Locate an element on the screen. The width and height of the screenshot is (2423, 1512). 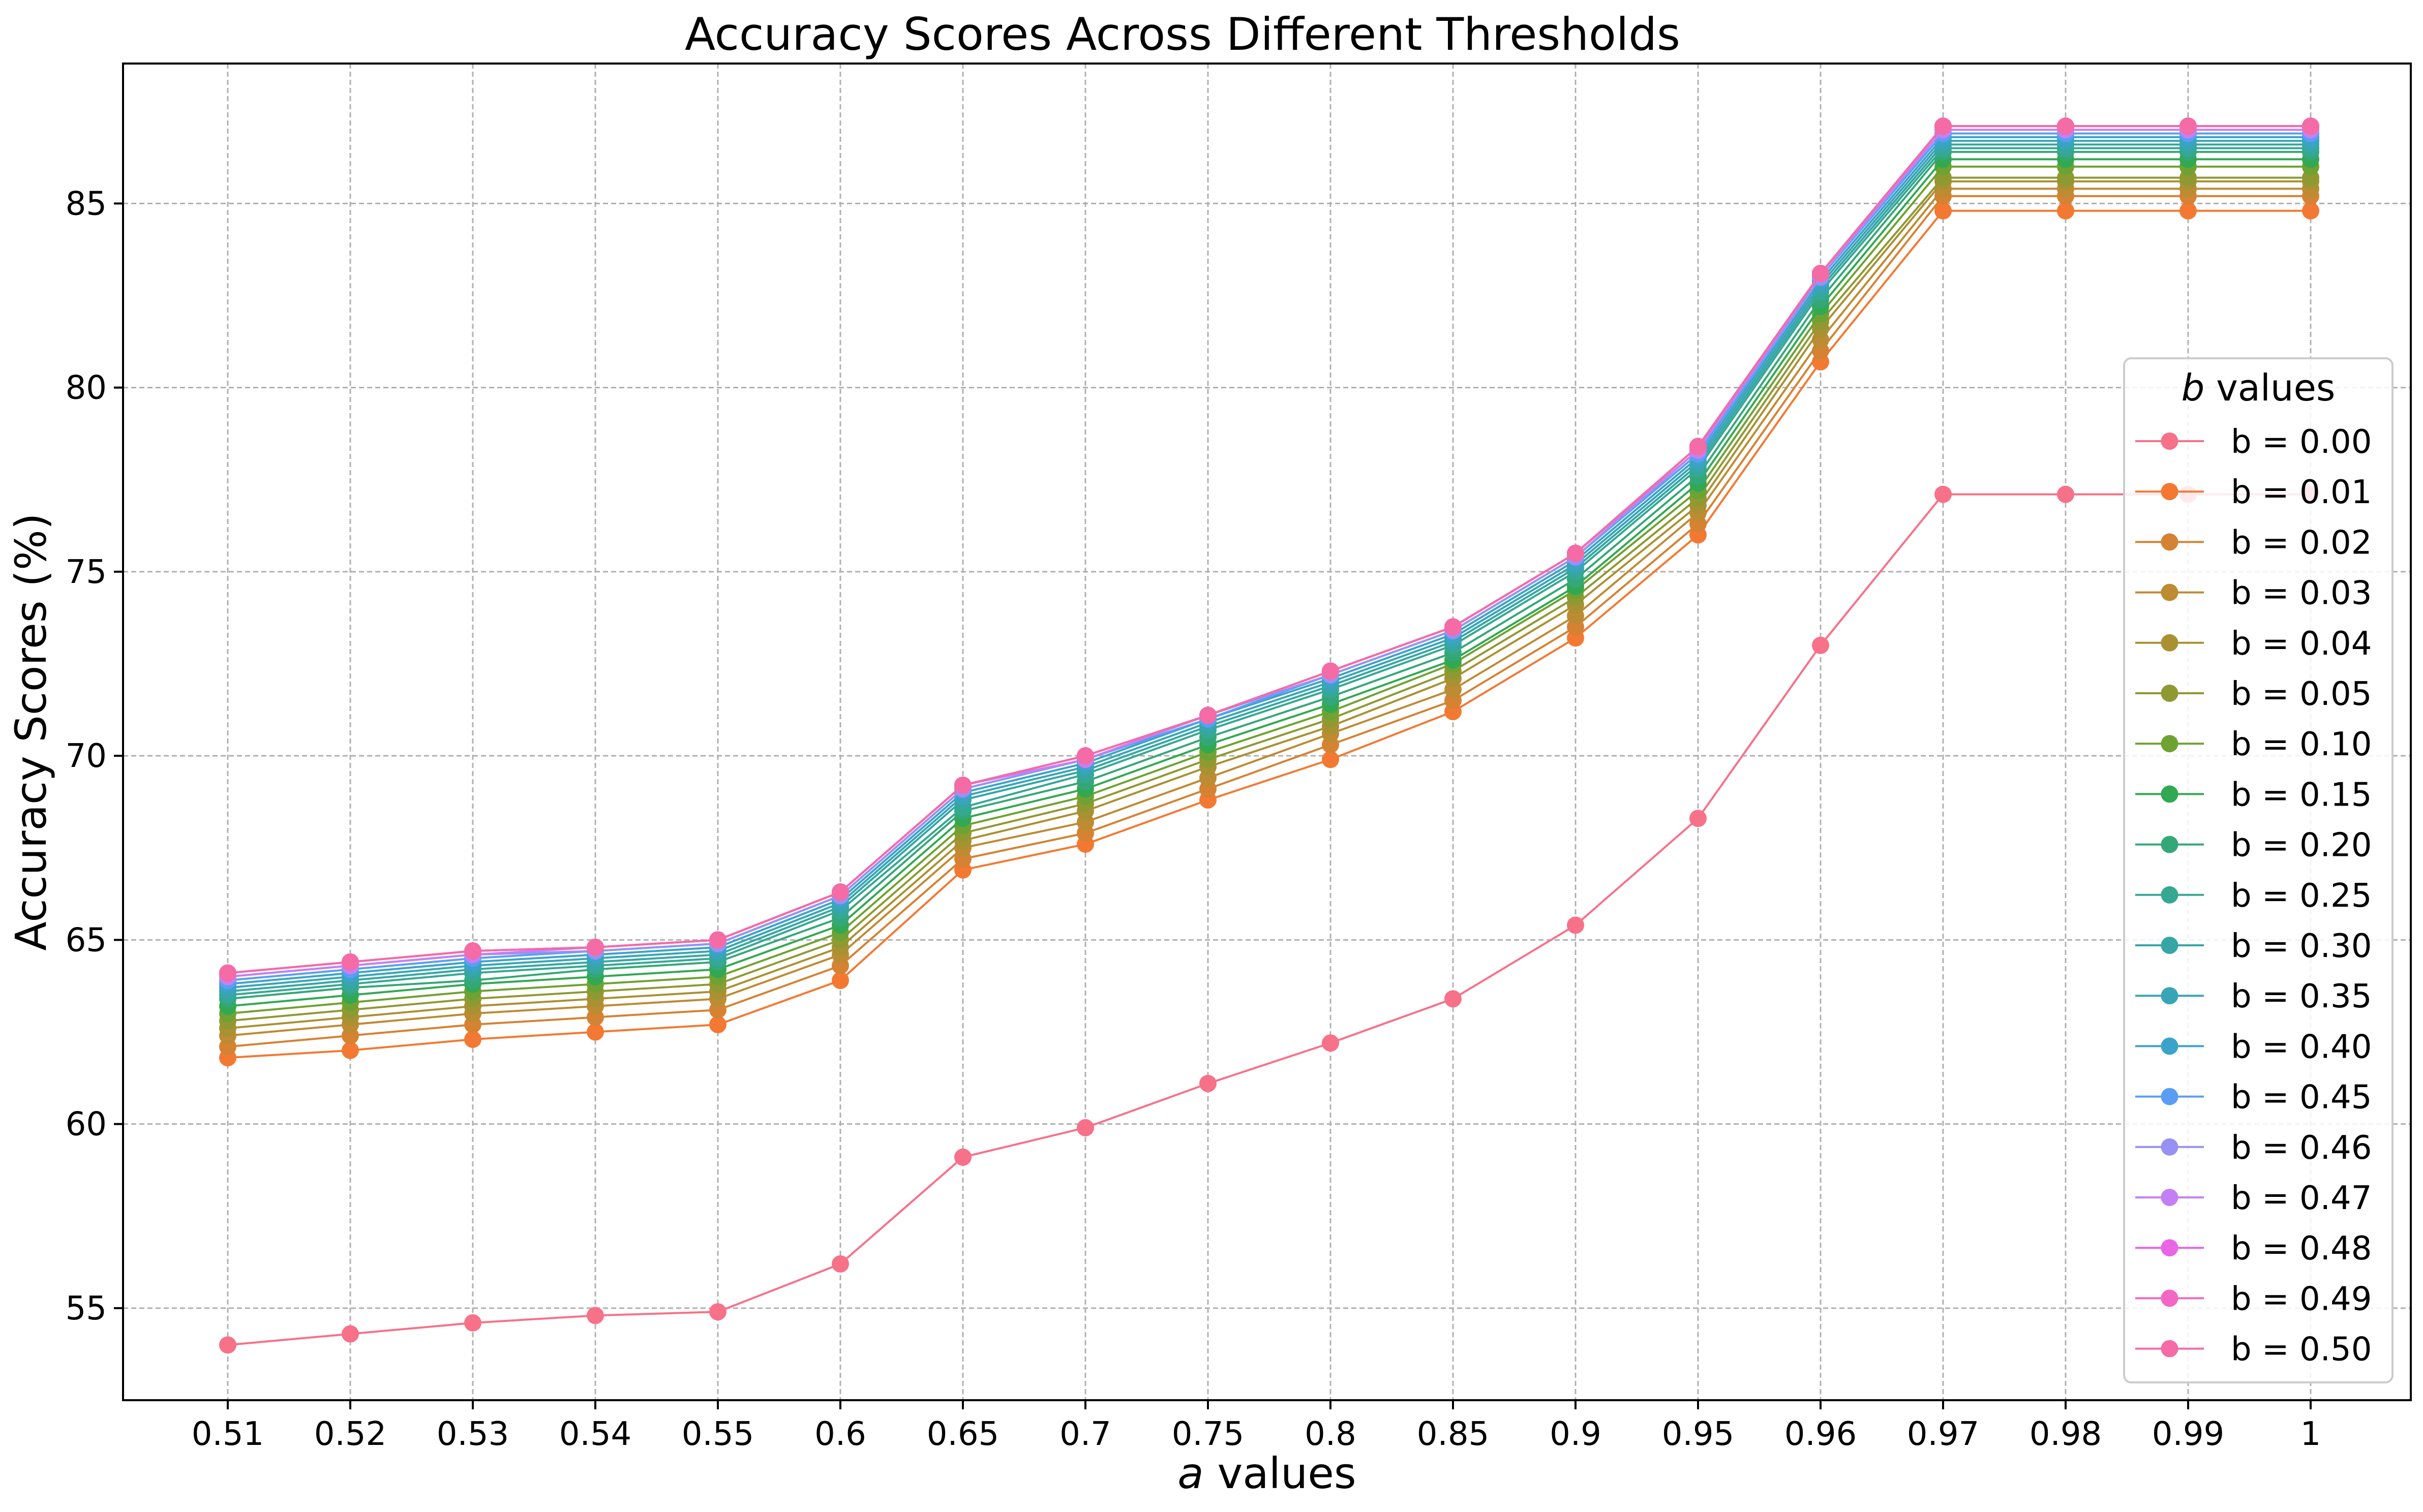
legend-title-text: values is located at coordinates (2269, 387).